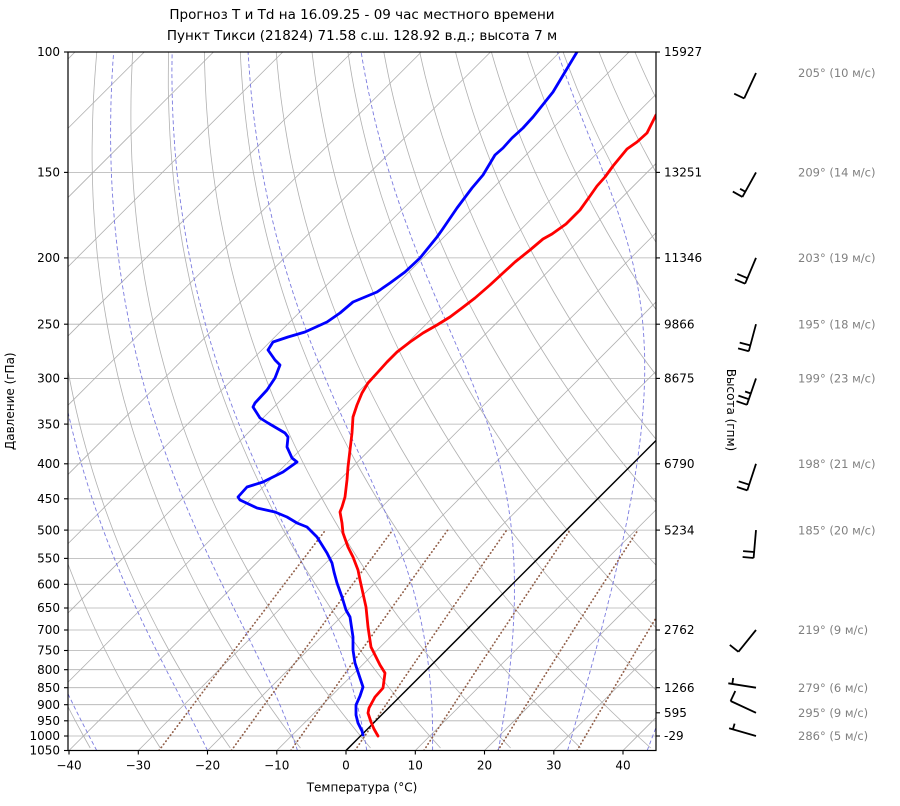 The width and height of the screenshot is (900, 806). Describe the element at coordinates (833, 713) in the screenshot. I see `wind-label: 295° (9 м/с)` at that location.